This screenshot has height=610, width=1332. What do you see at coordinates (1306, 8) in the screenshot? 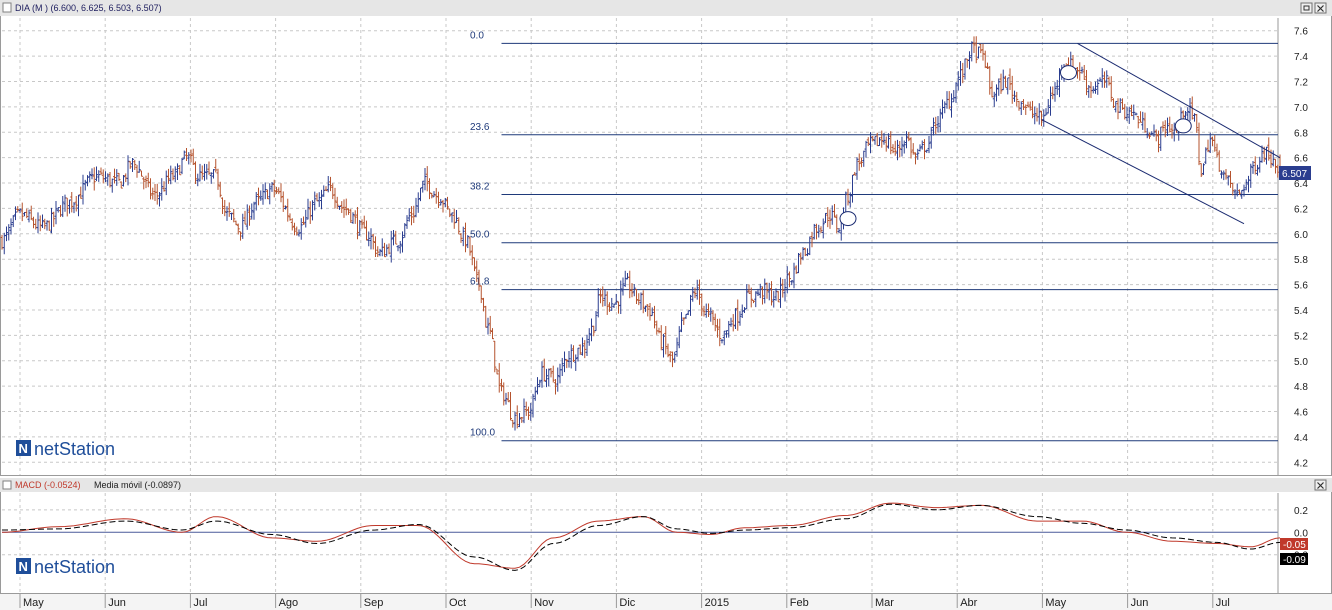
I see `restore-icon` at bounding box center [1306, 8].